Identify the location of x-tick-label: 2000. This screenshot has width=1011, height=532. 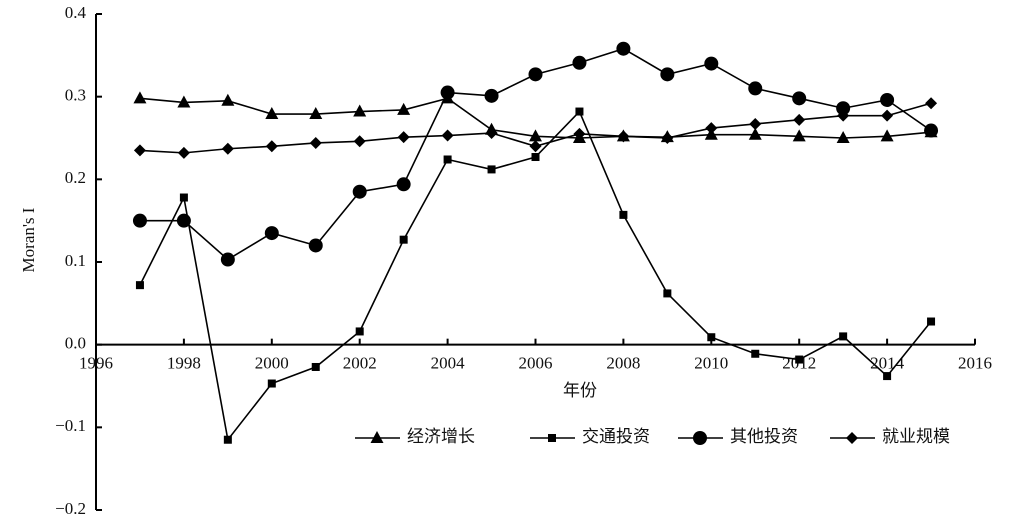
(272, 363).